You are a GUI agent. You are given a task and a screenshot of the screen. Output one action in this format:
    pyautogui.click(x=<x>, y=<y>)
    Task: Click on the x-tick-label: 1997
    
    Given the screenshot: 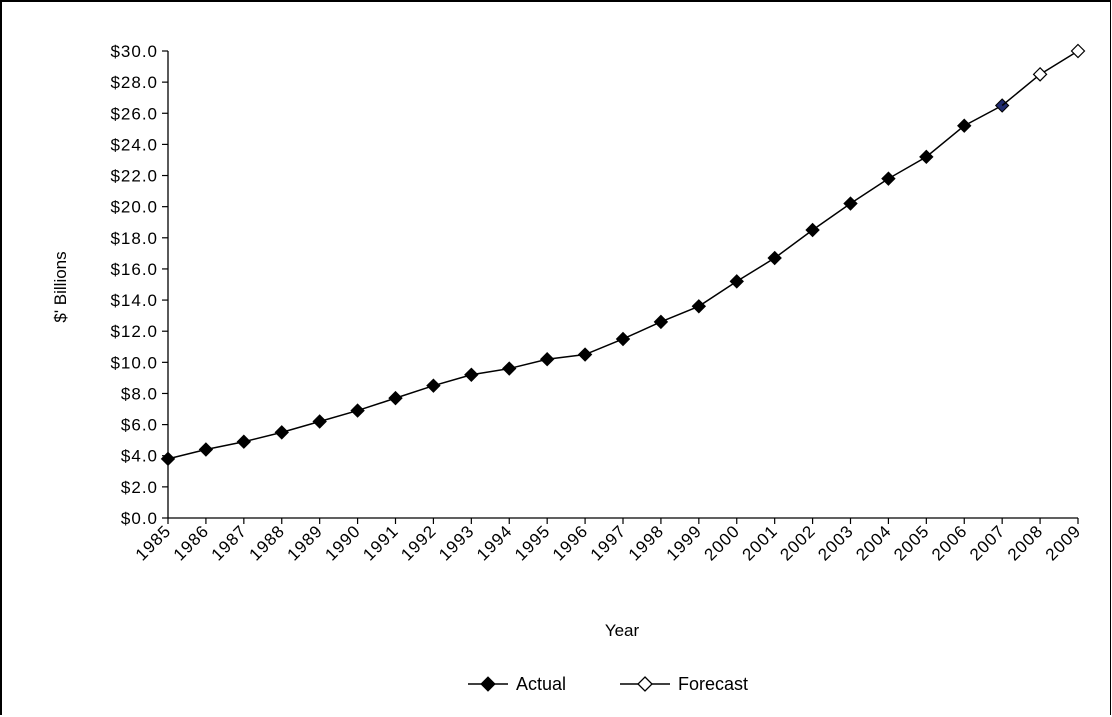 What is the action you would take?
    pyautogui.click(x=608, y=542)
    